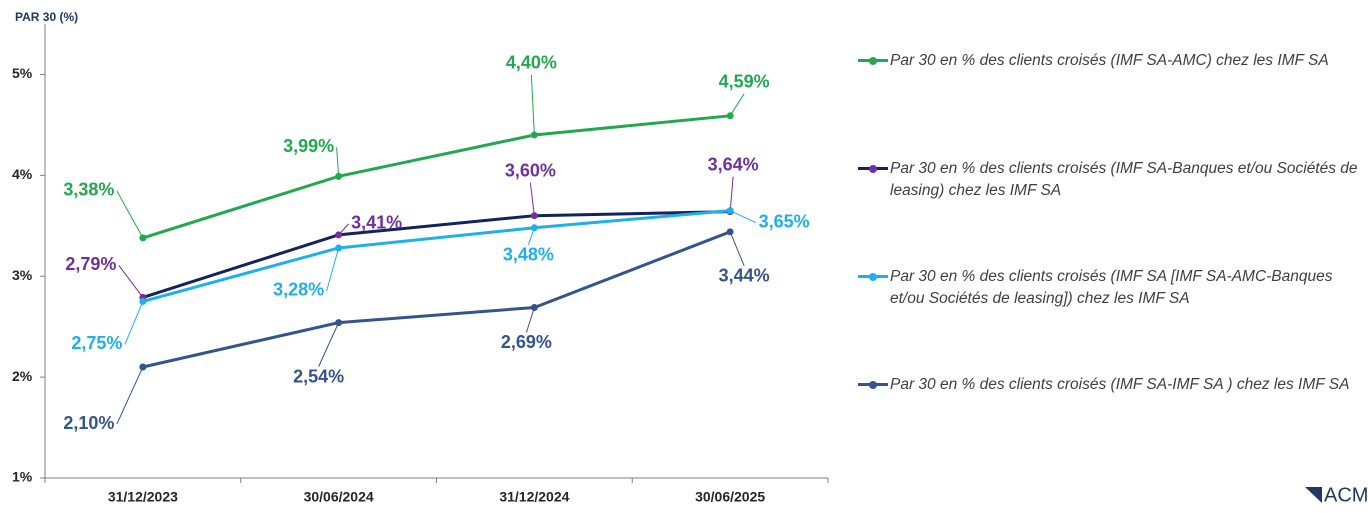  What do you see at coordinates (308, 146) in the screenshot?
I see `data-label: 3,99%` at bounding box center [308, 146].